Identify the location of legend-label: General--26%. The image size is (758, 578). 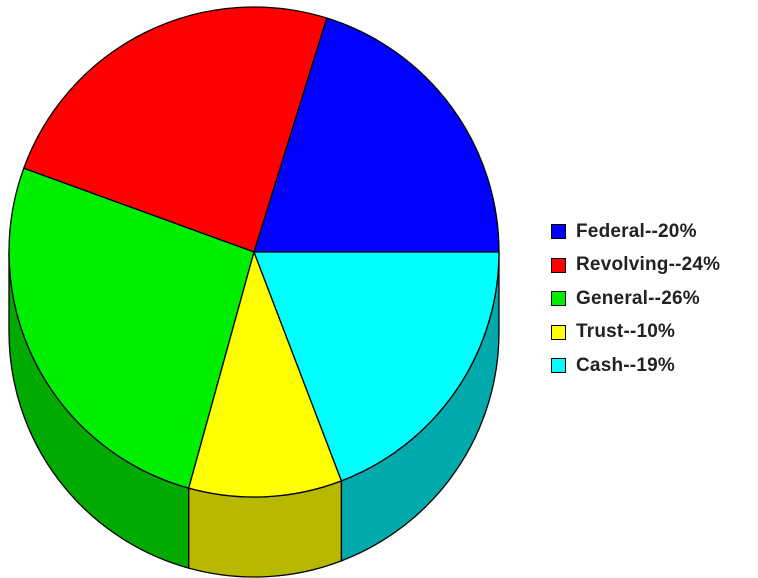
(638, 298).